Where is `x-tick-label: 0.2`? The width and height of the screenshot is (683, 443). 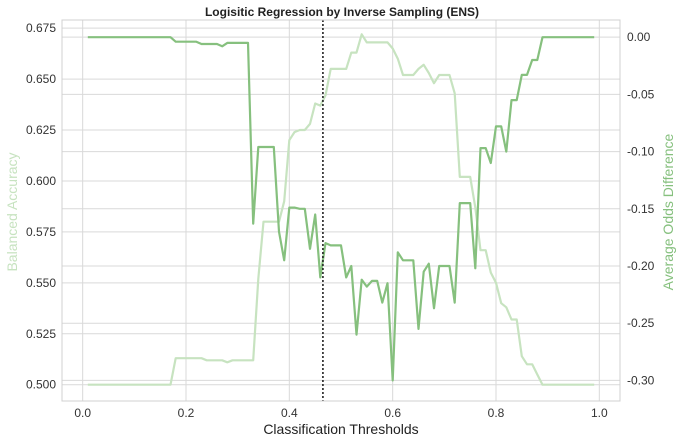 x-tick-label: 0.2 is located at coordinates (186, 413).